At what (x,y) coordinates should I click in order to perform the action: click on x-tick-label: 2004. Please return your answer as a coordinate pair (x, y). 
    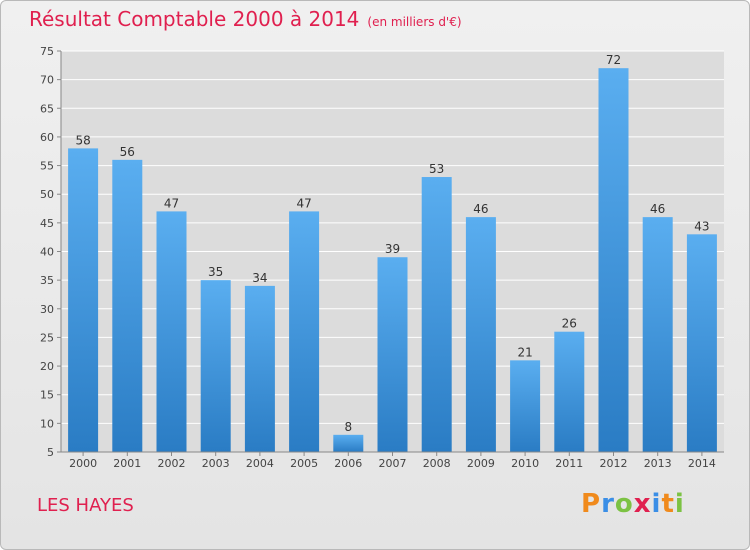
    Looking at the image, I should click on (260, 463).